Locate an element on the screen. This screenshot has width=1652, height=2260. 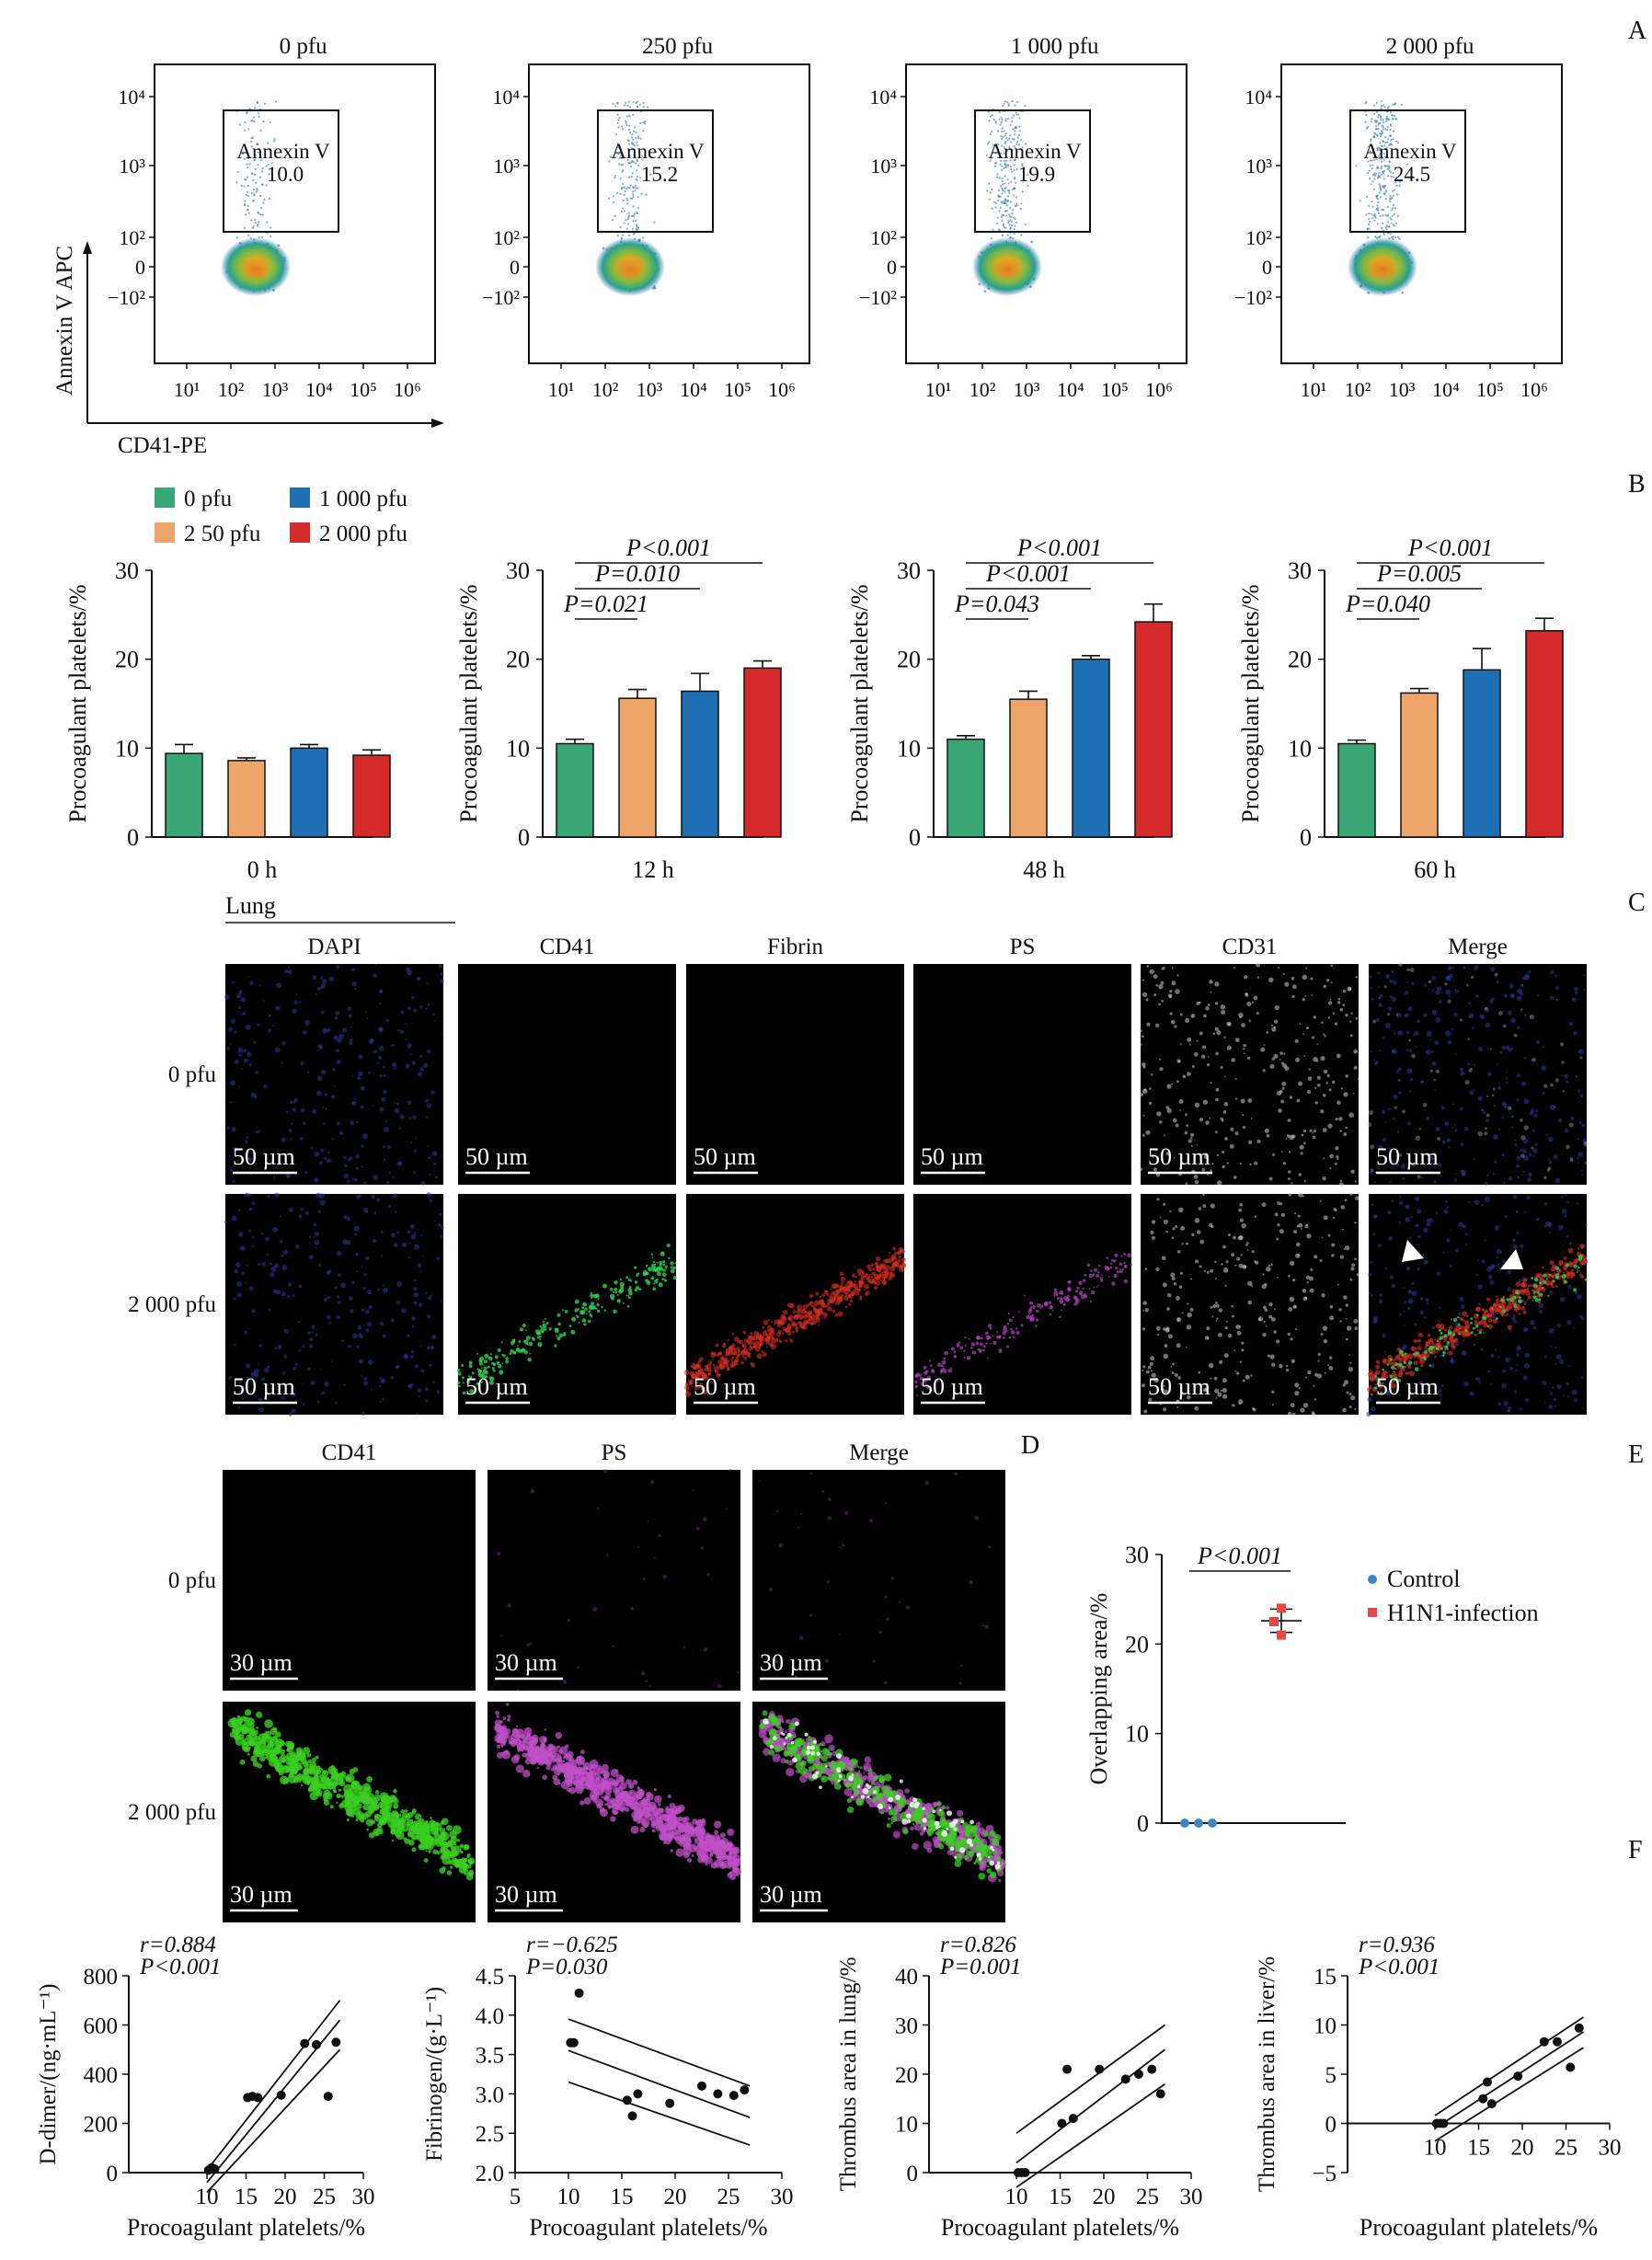
bar-y-tick-label: 30 is located at coordinates (909, 570).